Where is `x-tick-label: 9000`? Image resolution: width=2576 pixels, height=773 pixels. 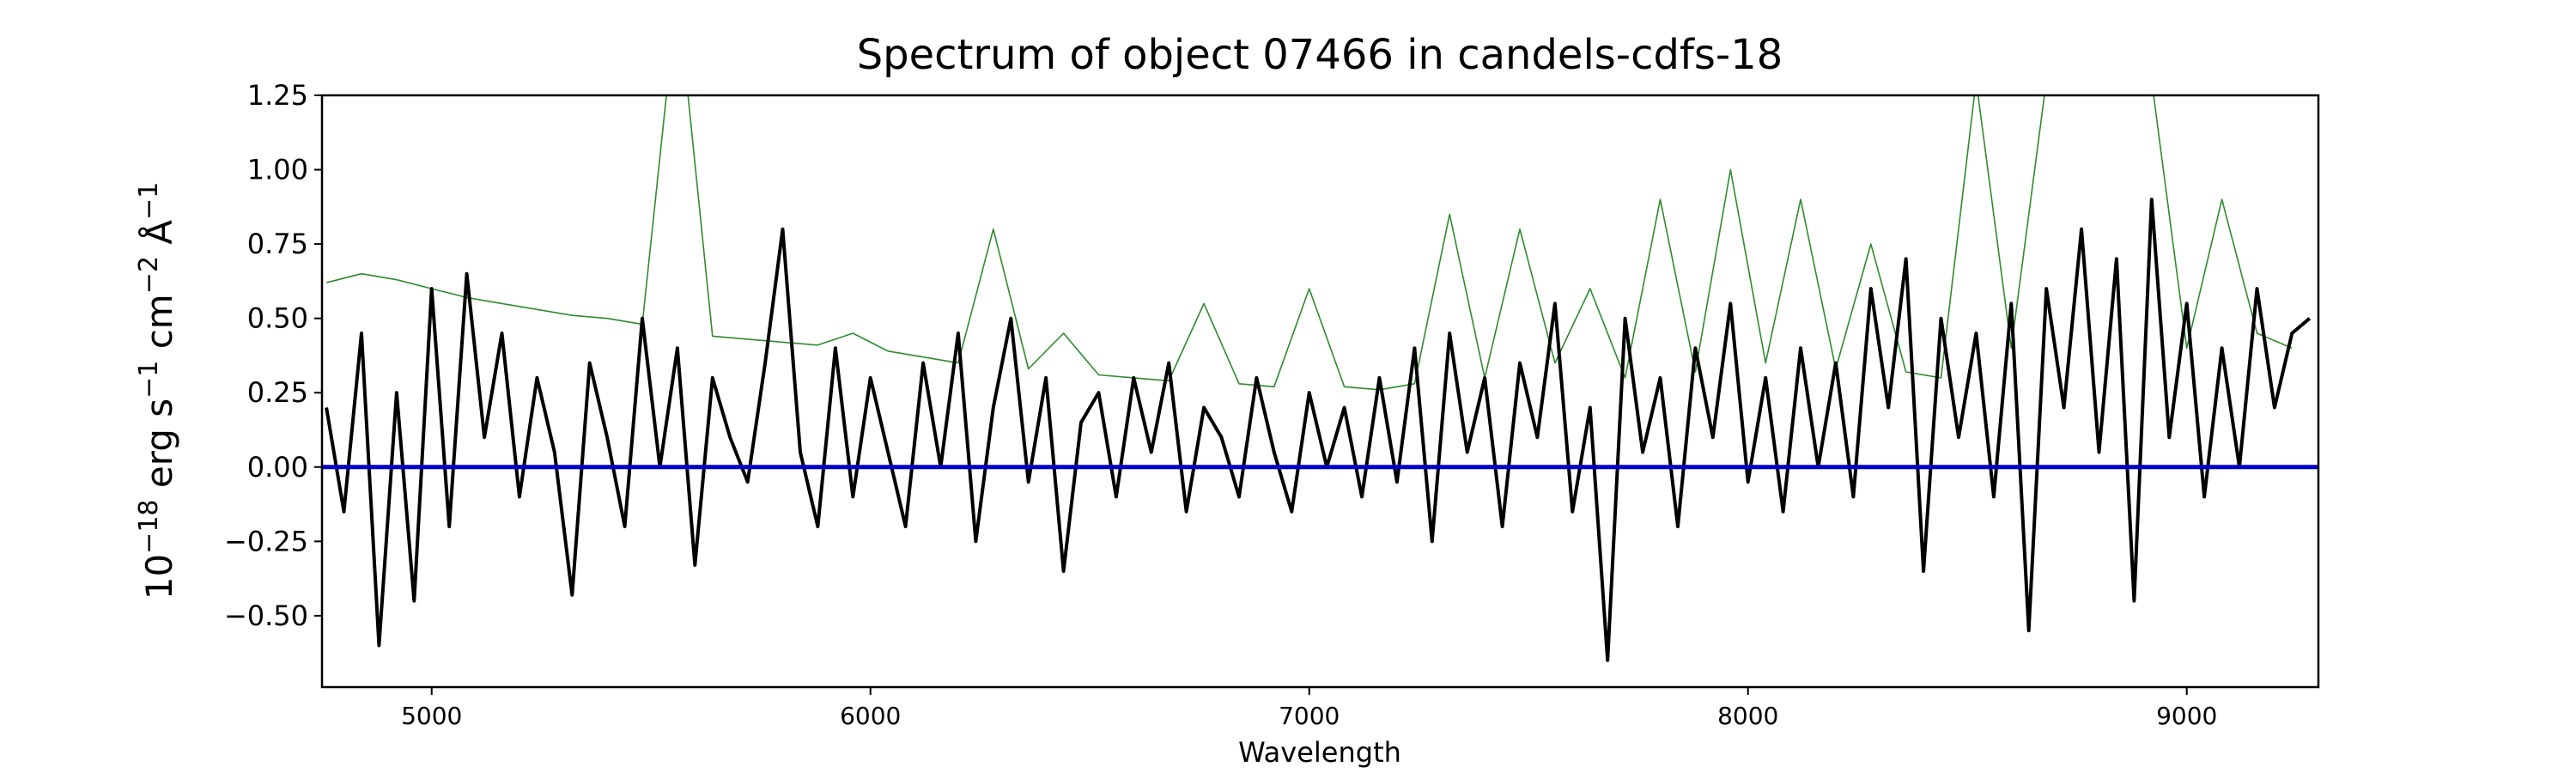
x-tick-label: 9000 is located at coordinates (2186, 716).